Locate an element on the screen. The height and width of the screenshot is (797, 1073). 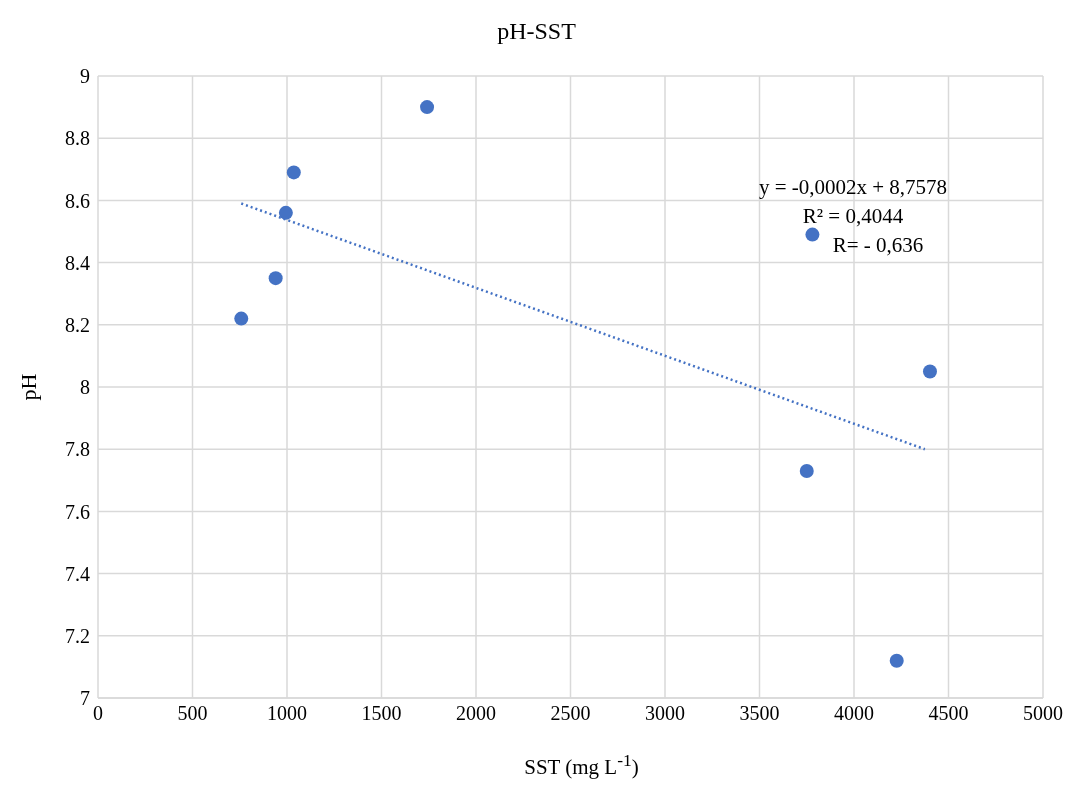
x-tick-label: 1500 is located at coordinates (381, 713).